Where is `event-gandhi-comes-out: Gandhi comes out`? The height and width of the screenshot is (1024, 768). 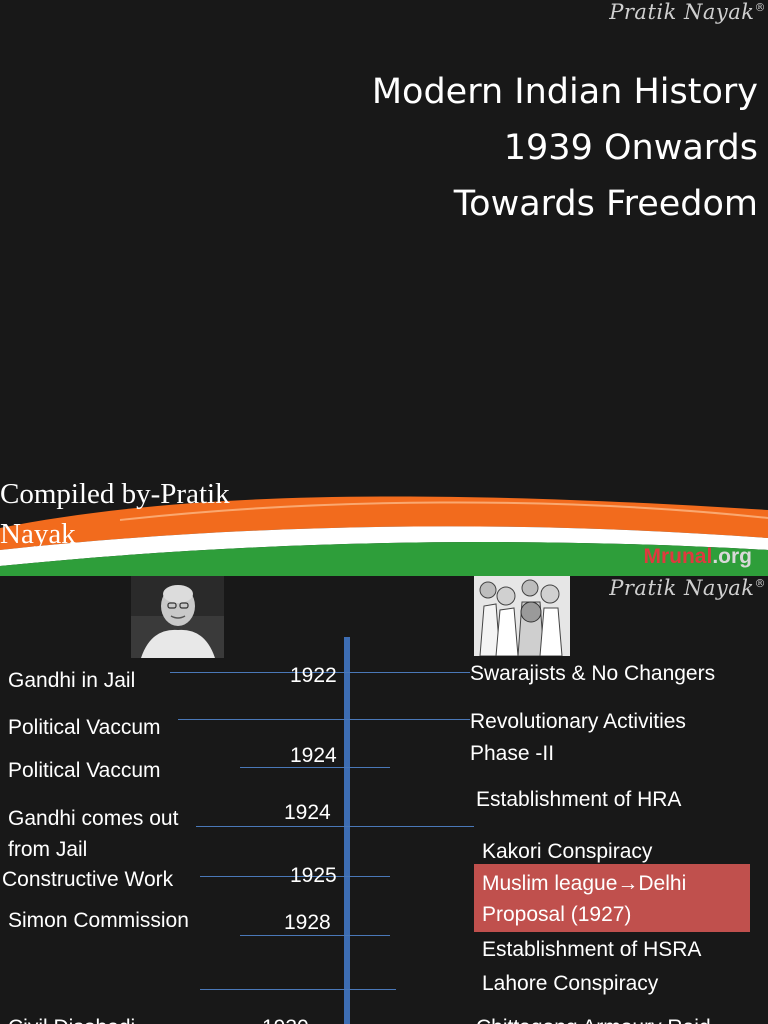
event-gandhi-comes-out: Gandhi comes out is located at coordinates (93, 818).